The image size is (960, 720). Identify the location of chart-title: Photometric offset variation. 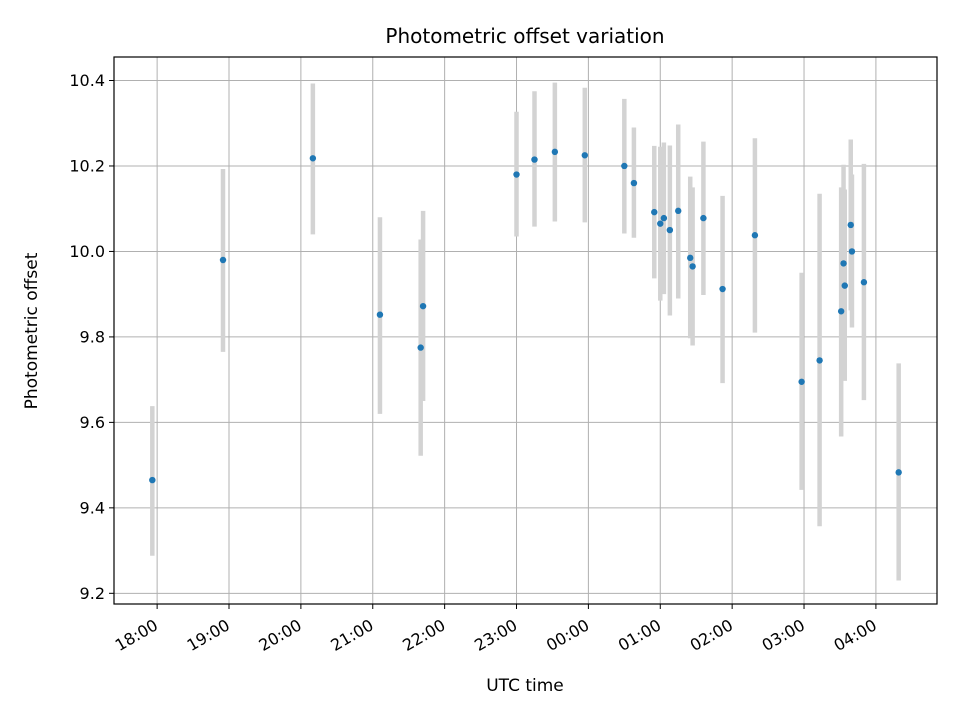
(524, 36).